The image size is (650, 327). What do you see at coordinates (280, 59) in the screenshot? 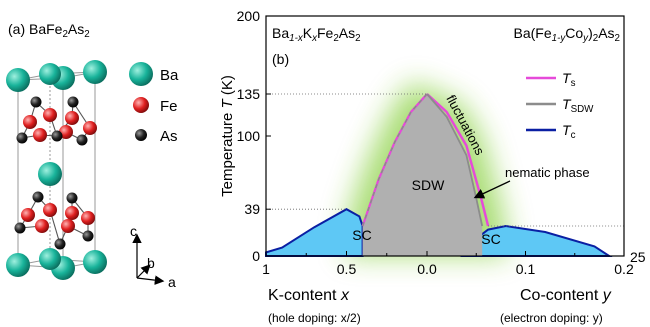
I see `panel-b-label: (b)` at bounding box center [280, 59].